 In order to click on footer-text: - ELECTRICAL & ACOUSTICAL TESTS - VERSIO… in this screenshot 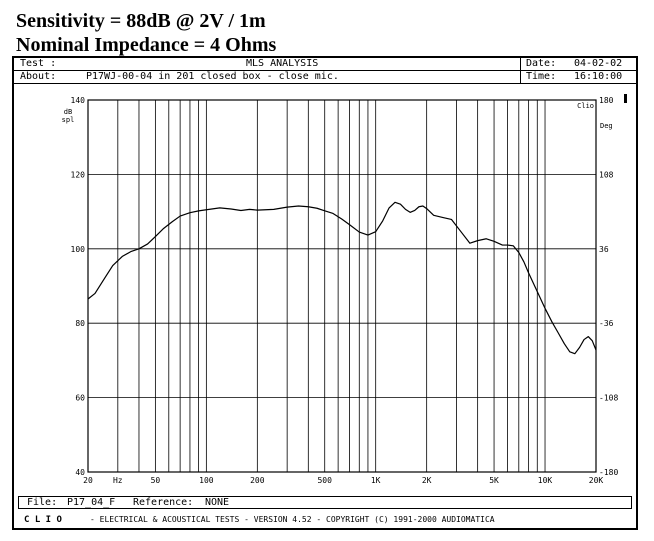, I will do `click(292, 519)`.